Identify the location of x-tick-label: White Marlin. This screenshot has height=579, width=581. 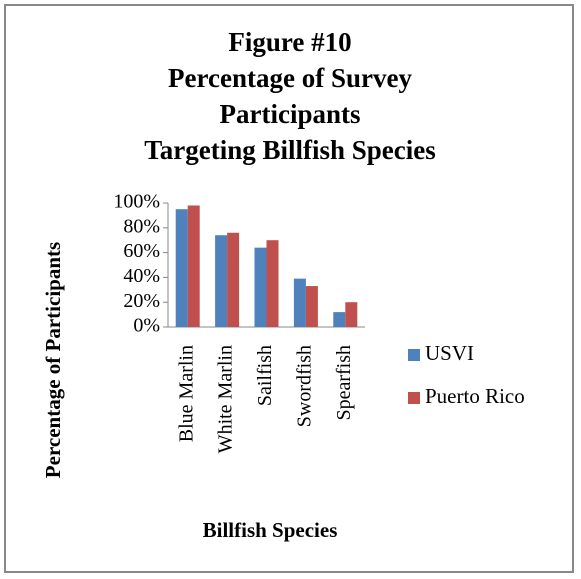
(226, 399).